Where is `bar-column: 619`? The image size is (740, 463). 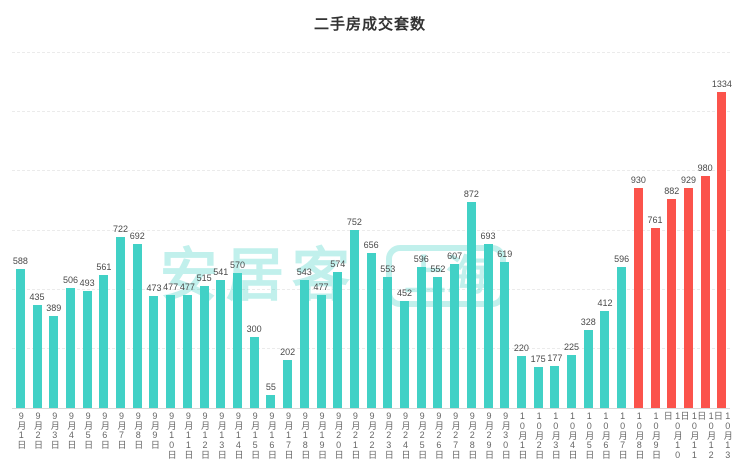
bar-column: 619 is located at coordinates (504, 230).